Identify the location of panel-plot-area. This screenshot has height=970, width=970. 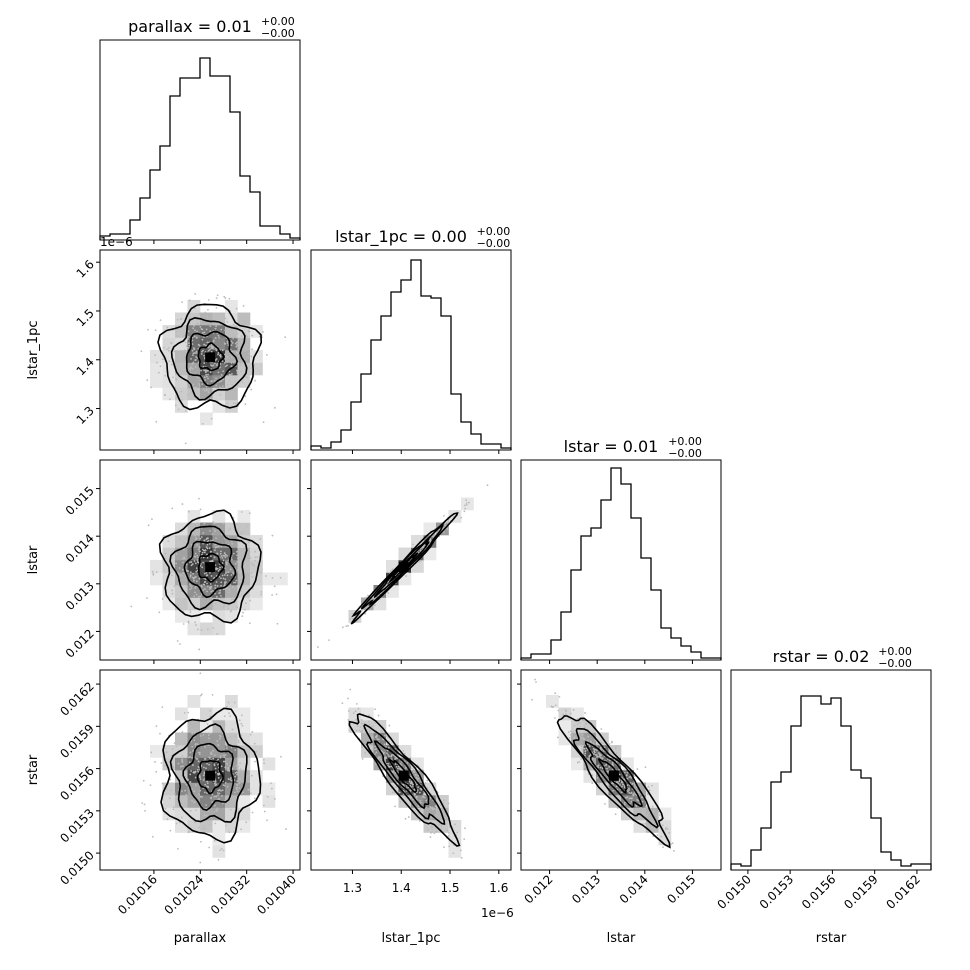
(402, 566).